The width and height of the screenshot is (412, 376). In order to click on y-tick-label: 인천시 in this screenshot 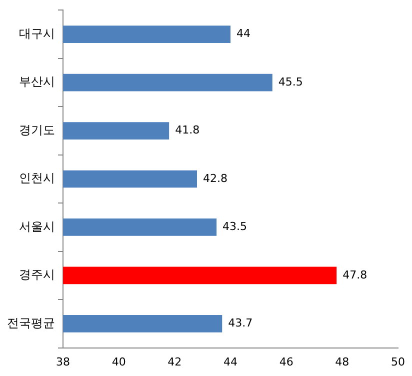, I will do `click(37, 178)`.